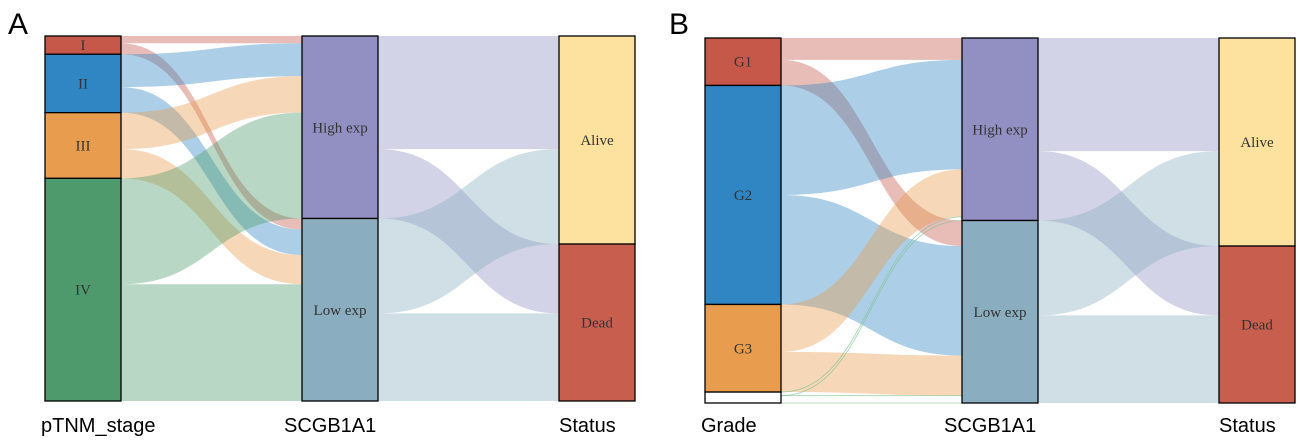 This screenshot has width=1301, height=444. I want to click on link-g1-to-high, so click(871, 49).